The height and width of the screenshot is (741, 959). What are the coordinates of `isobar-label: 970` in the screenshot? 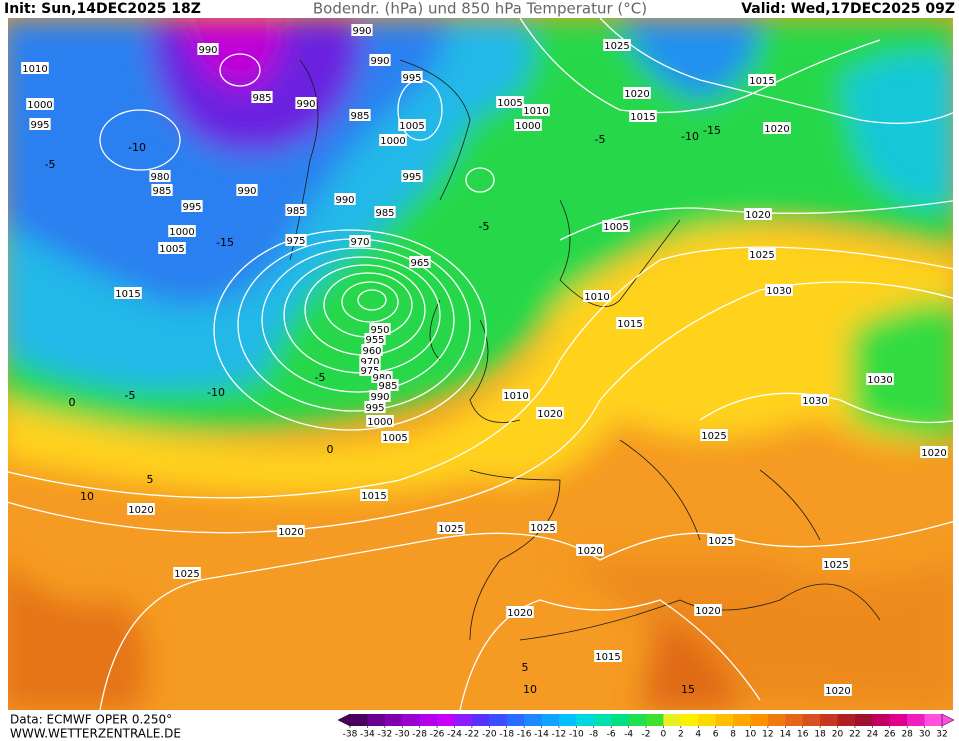 It's located at (359, 242).